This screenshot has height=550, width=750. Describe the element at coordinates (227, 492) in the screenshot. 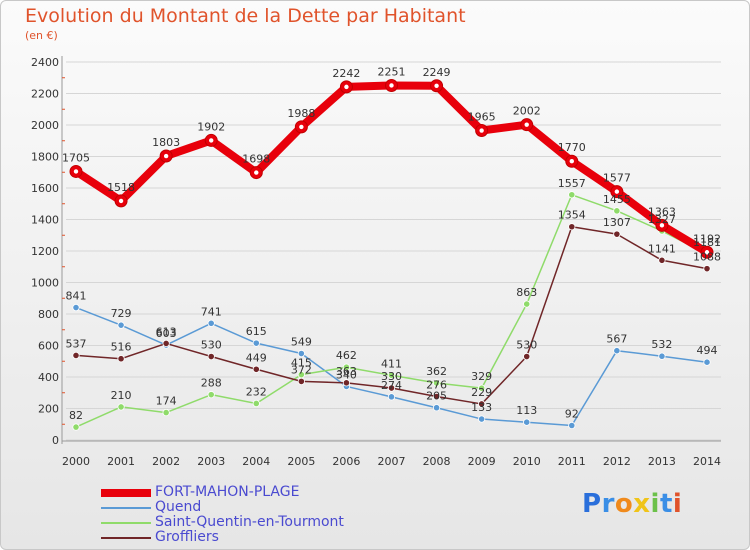

I see `legend-label: FORT-MAHON-PLAGE` at that location.